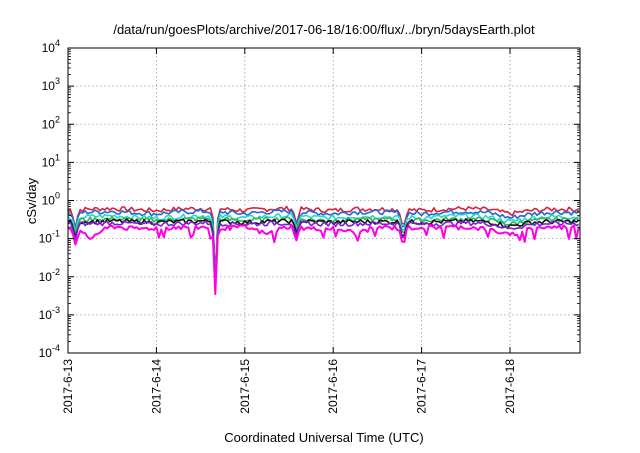 The height and width of the screenshot is (453, 640). I want to click on y-tick-label: 10⁰, so click(51, 199).